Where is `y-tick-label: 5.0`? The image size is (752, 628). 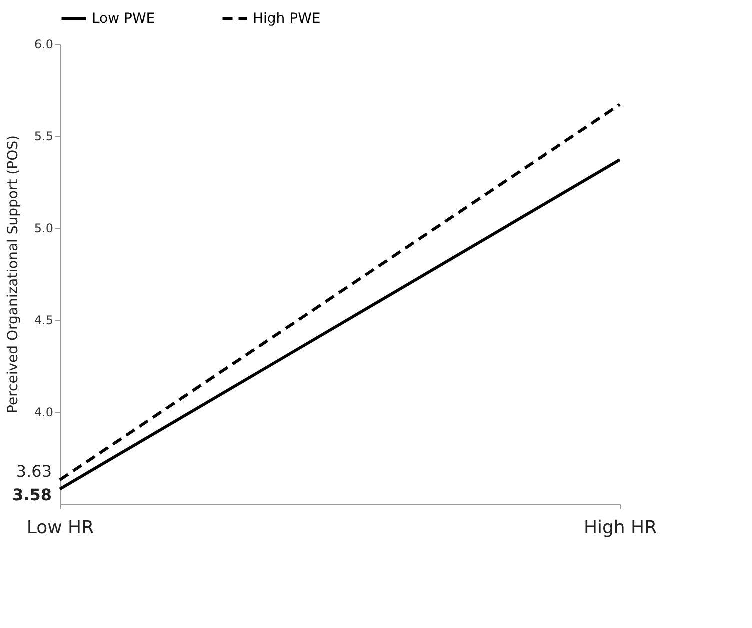
y-tick-label: 5.0 is located at coordinates (44, 229).